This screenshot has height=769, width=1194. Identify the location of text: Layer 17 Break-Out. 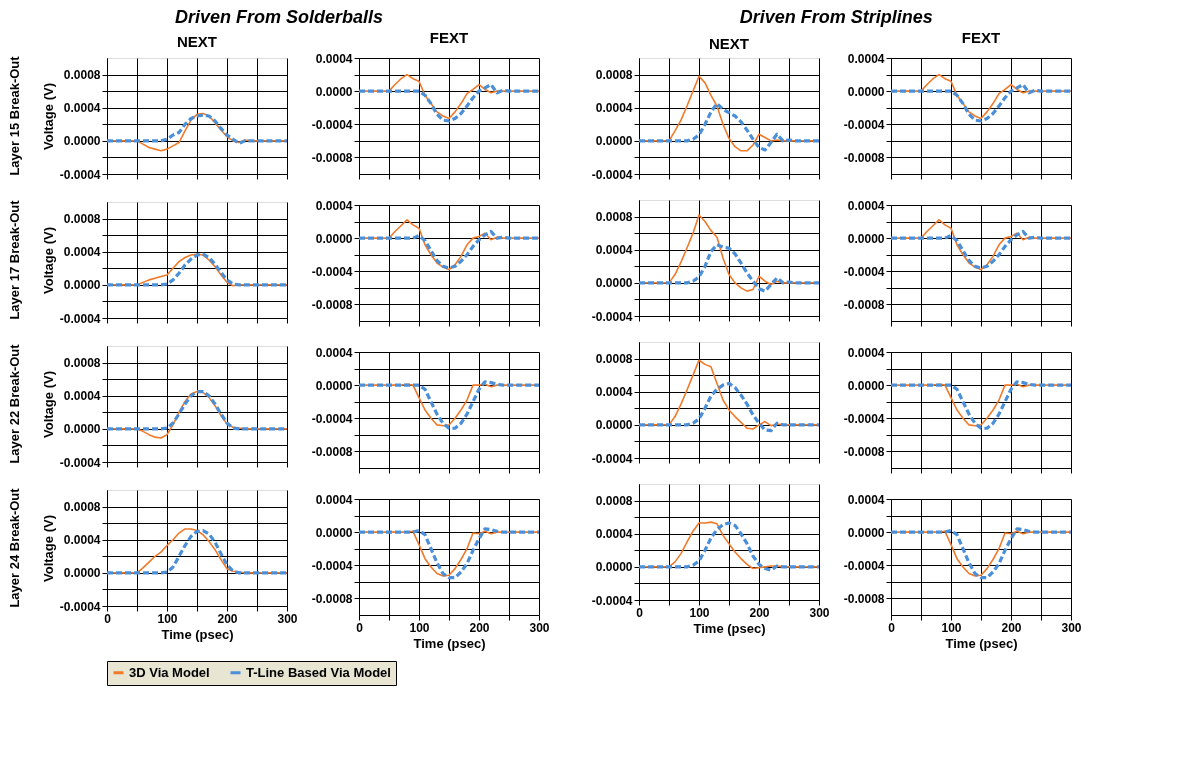
(14, 259).